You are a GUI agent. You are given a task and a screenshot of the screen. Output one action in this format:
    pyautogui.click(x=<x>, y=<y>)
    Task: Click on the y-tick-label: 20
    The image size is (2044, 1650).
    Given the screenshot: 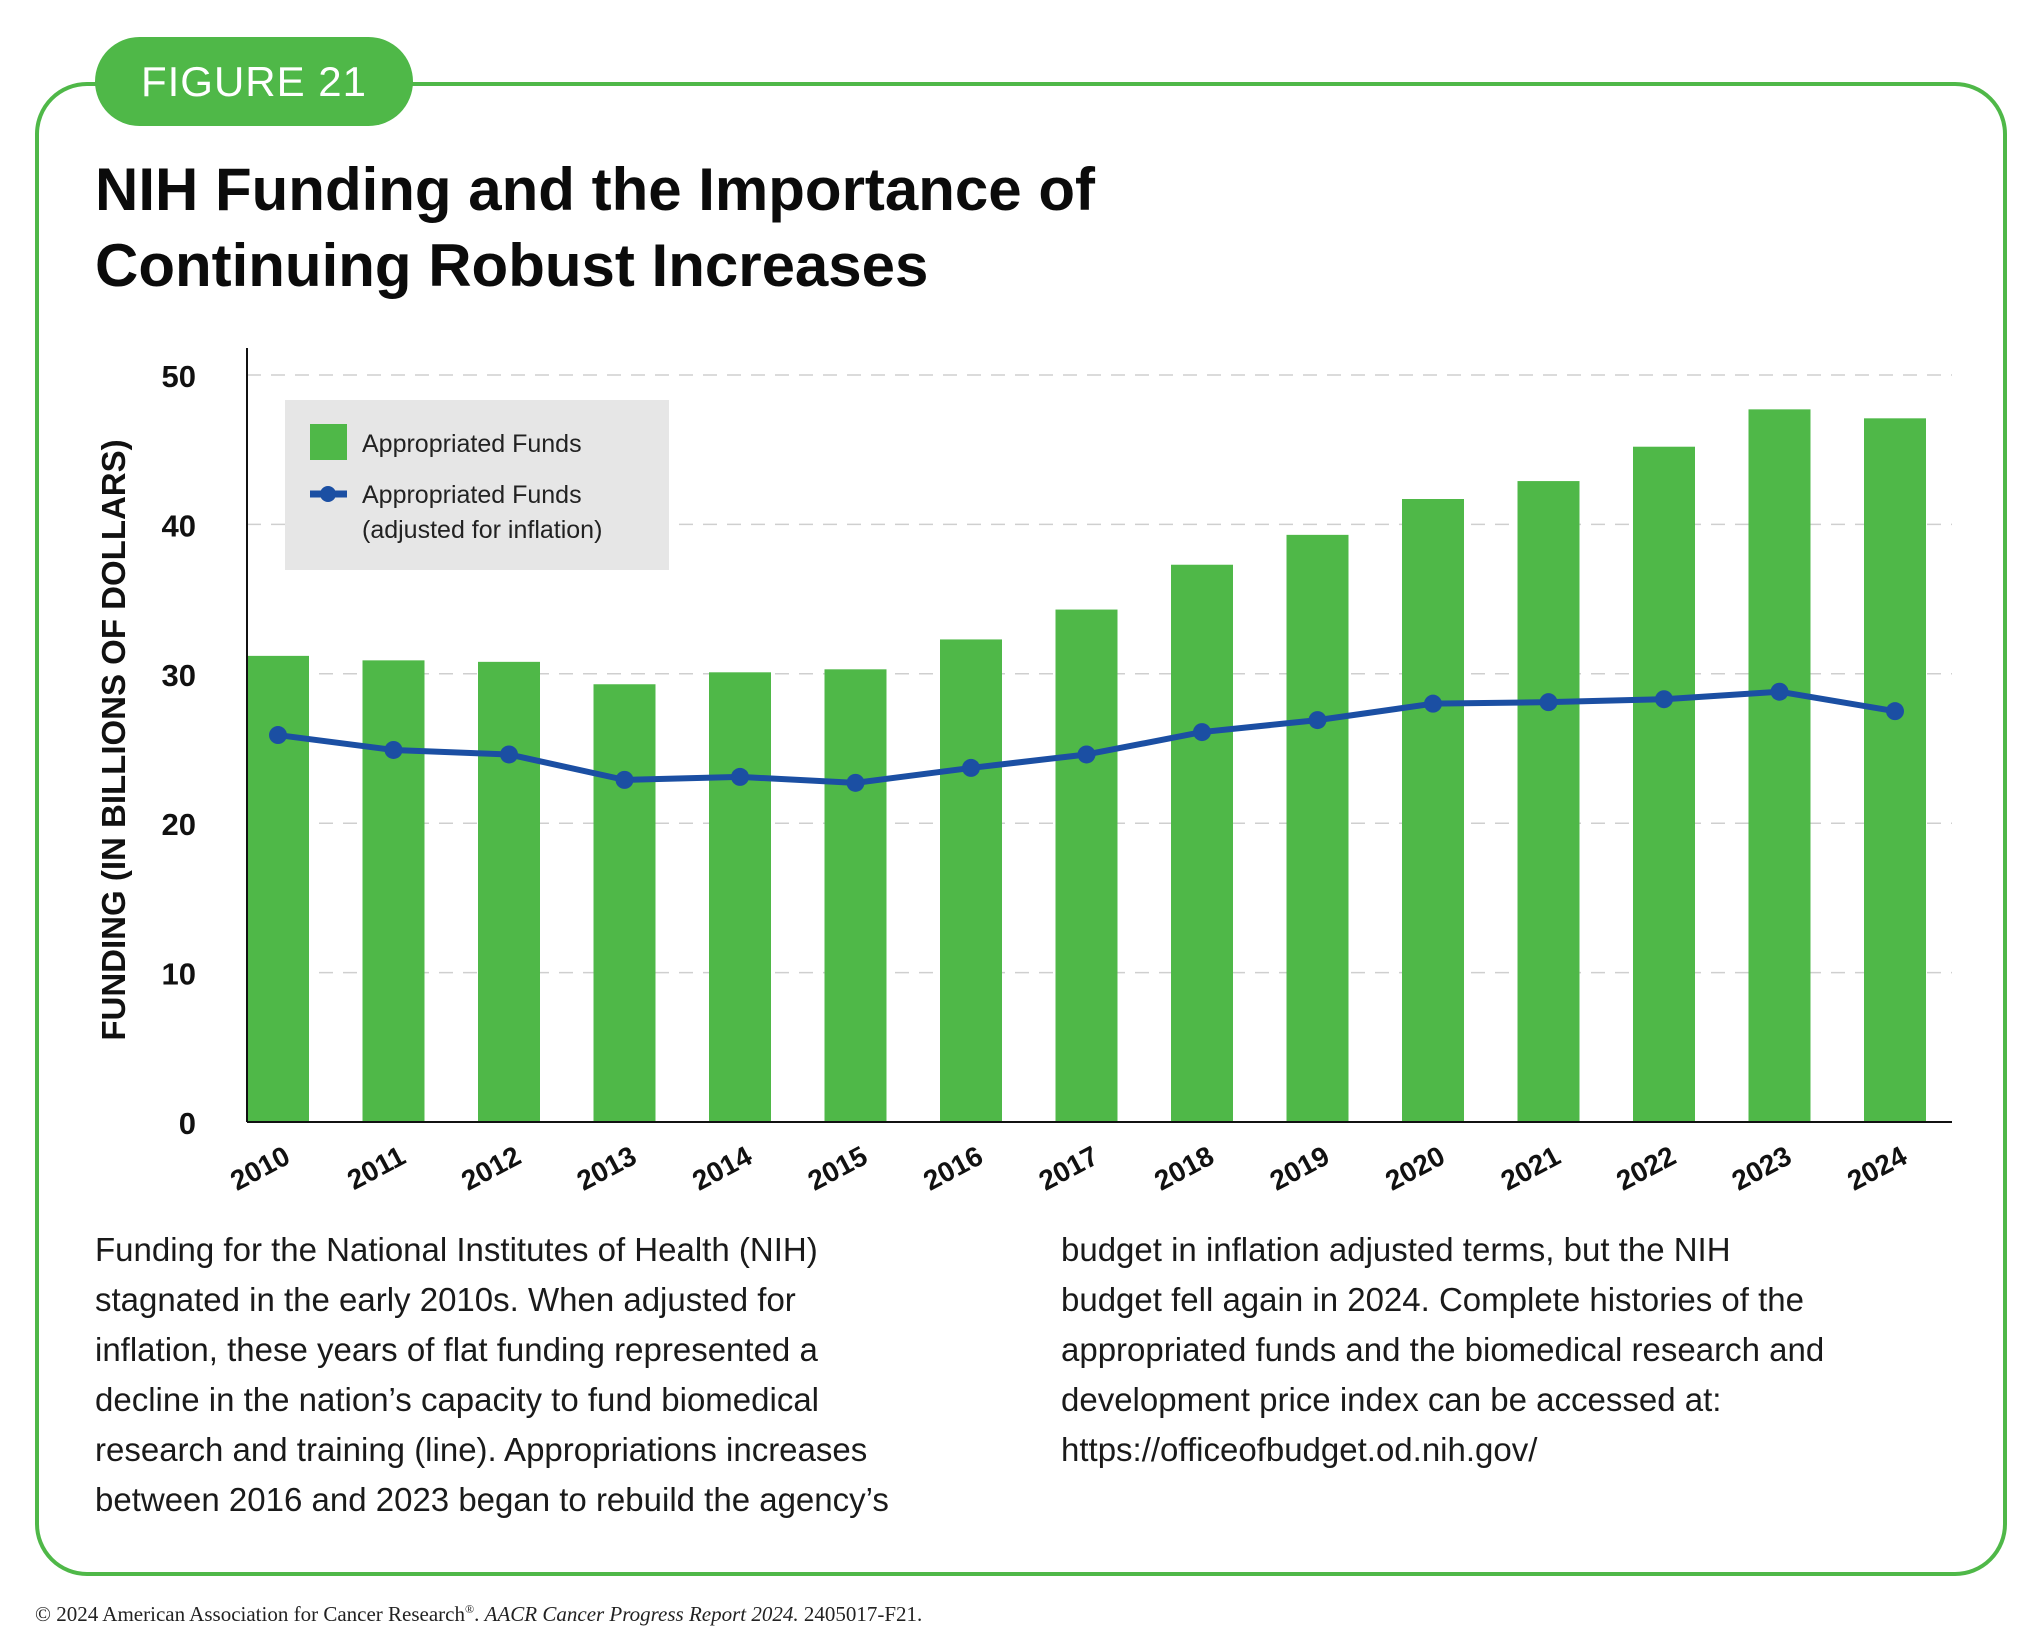 What is the action you would take?
    pyautogui.click(x=179, y=824)
    